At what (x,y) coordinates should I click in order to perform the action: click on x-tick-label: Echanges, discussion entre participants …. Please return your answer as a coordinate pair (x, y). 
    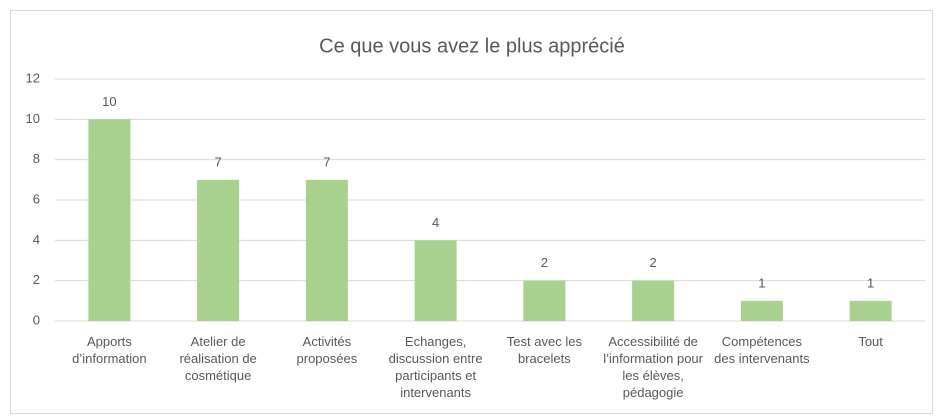
    Looking at the image, I should click on (435, 367).